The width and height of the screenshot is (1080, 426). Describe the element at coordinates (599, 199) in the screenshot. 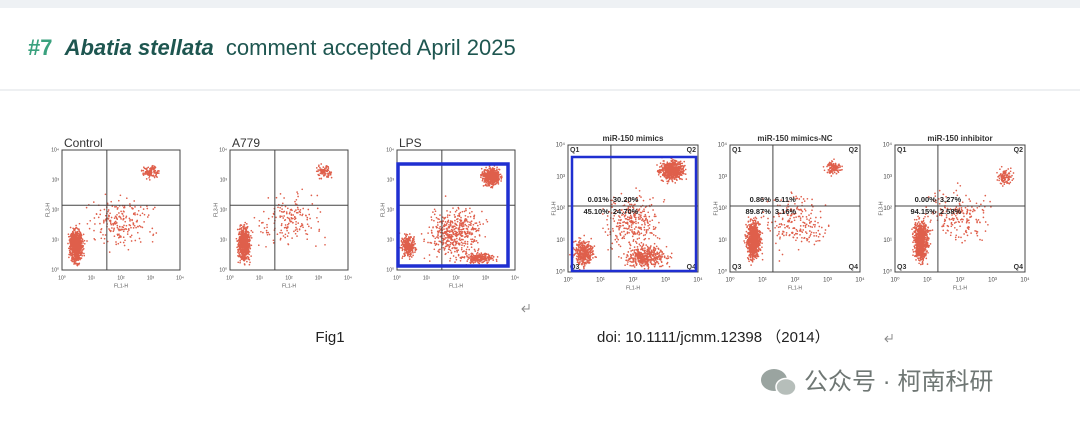

I see `quadrant-percent: 0.01%` at that location.